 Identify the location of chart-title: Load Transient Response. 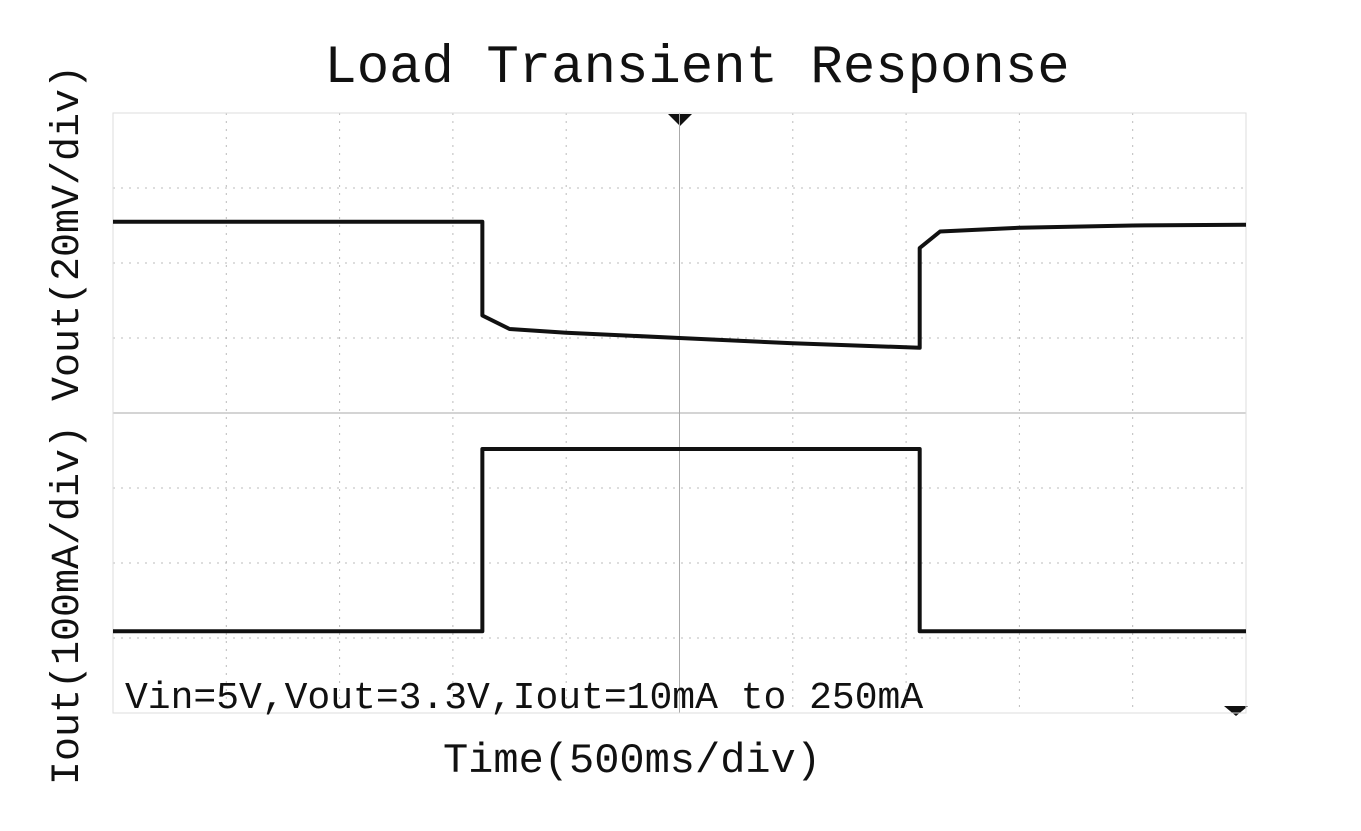
(696, 68).